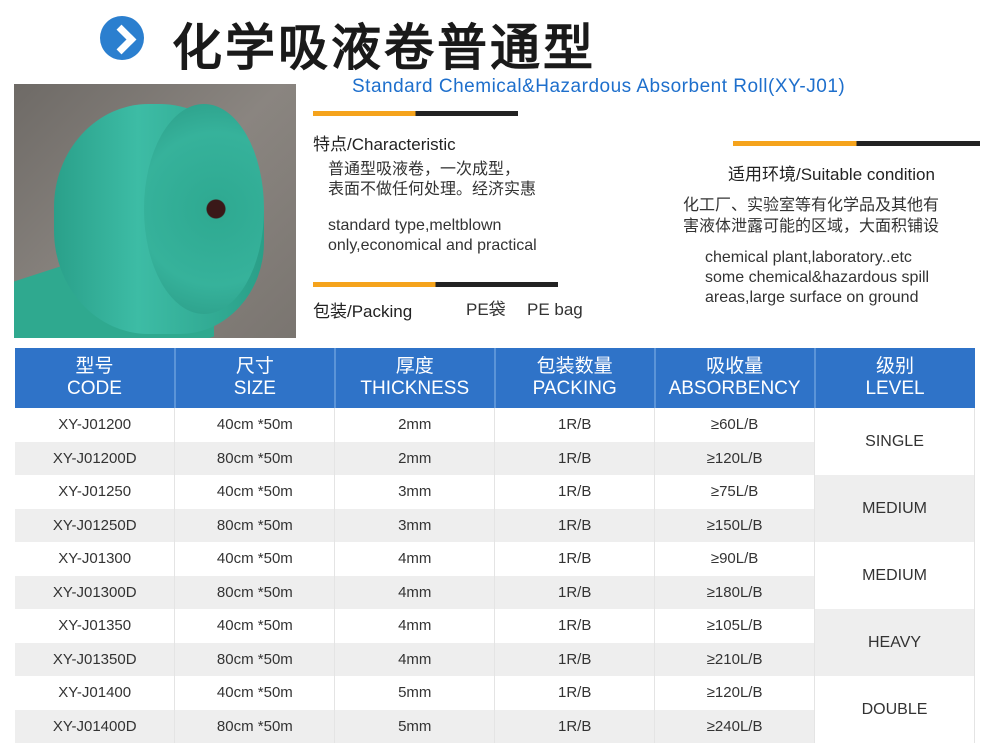 The image size is (1000, 753). What do you see at coordinates (254, 388) in the screenshot?
I see `header-label: SIZE` at bounding box center [254, 388].